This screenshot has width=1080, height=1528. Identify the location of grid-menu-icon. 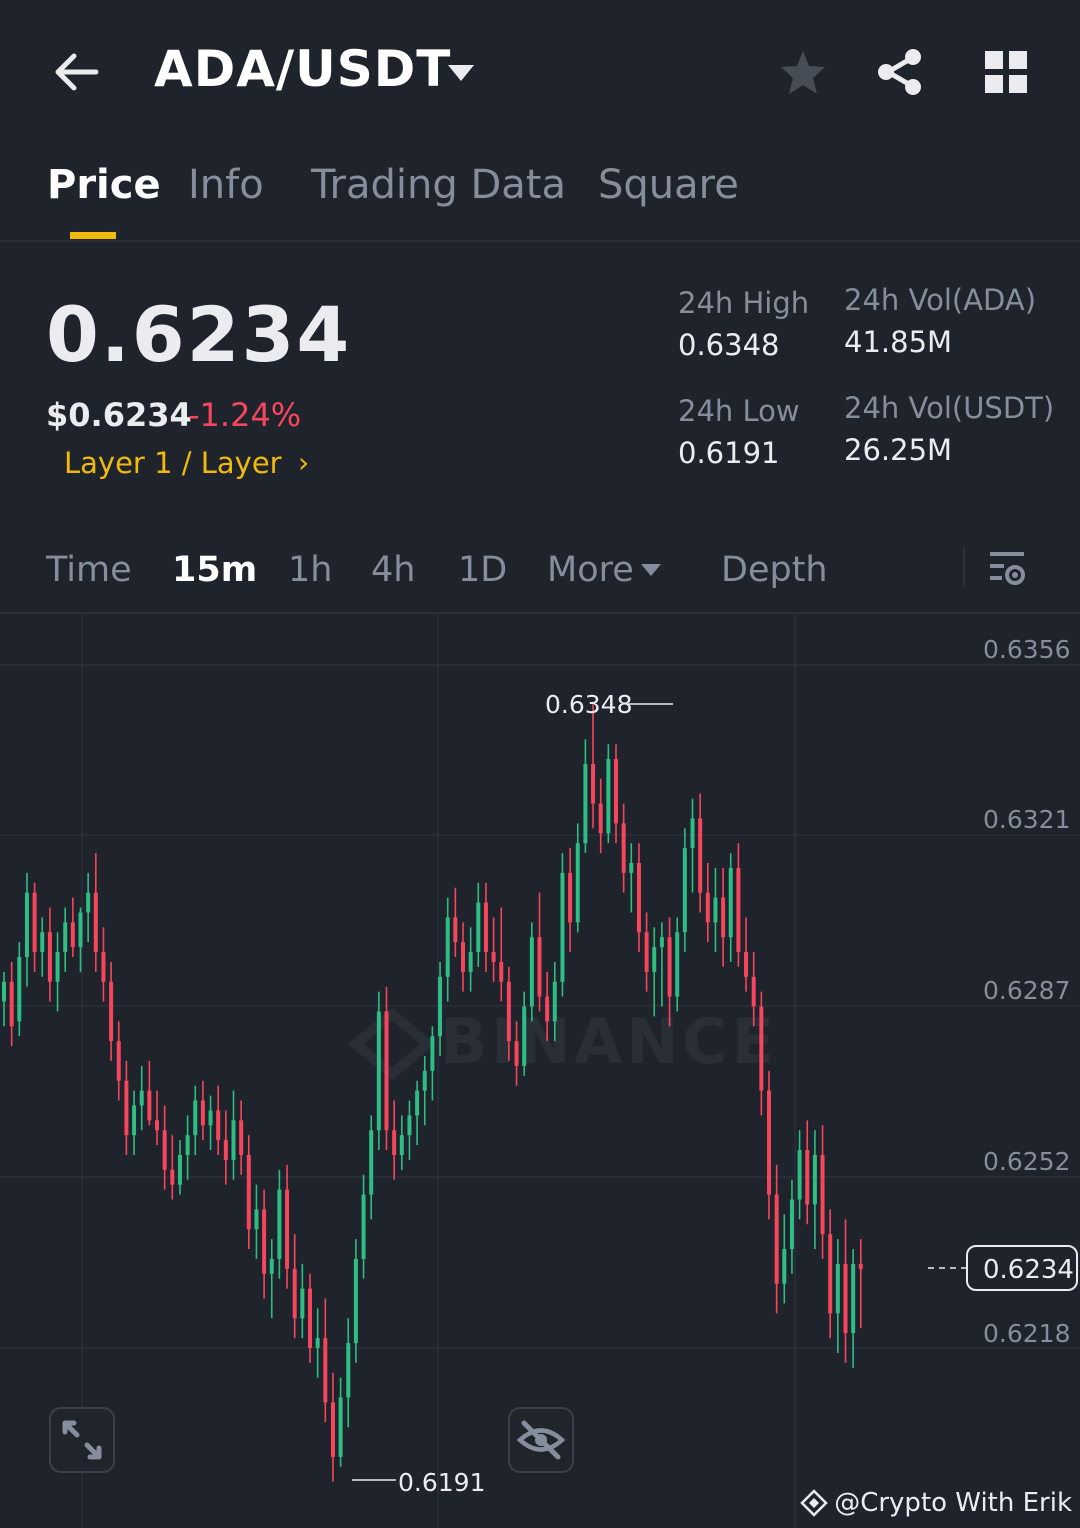
(1006, 72).